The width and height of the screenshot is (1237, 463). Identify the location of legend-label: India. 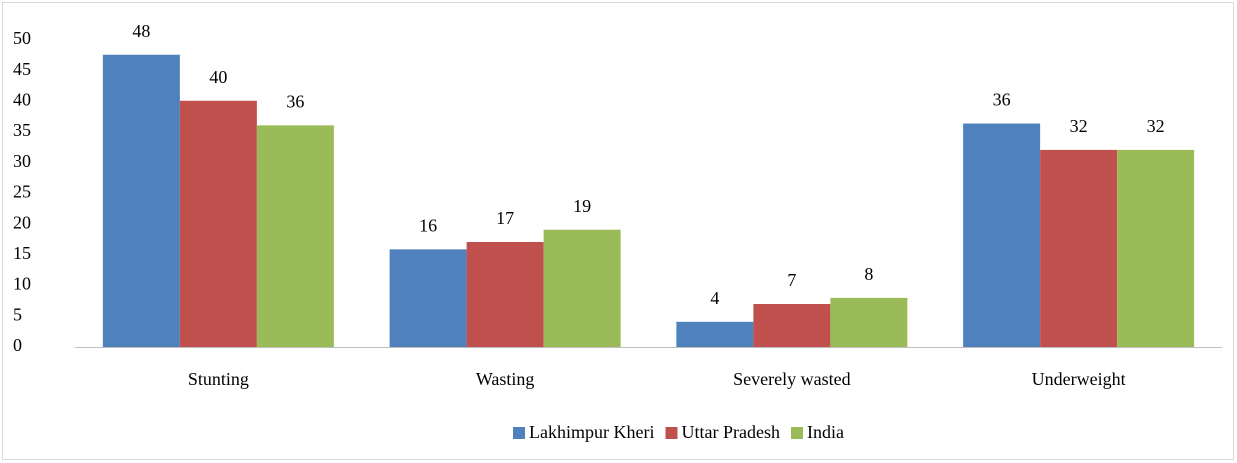
(825, 432).